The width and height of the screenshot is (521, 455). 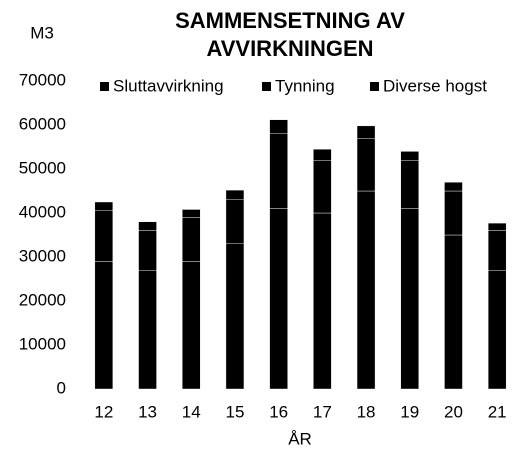 What do you see at coordinates (42, 167) in the screenshot?
I see `y-tick-label: 50000` at bounding box center [42, 167].